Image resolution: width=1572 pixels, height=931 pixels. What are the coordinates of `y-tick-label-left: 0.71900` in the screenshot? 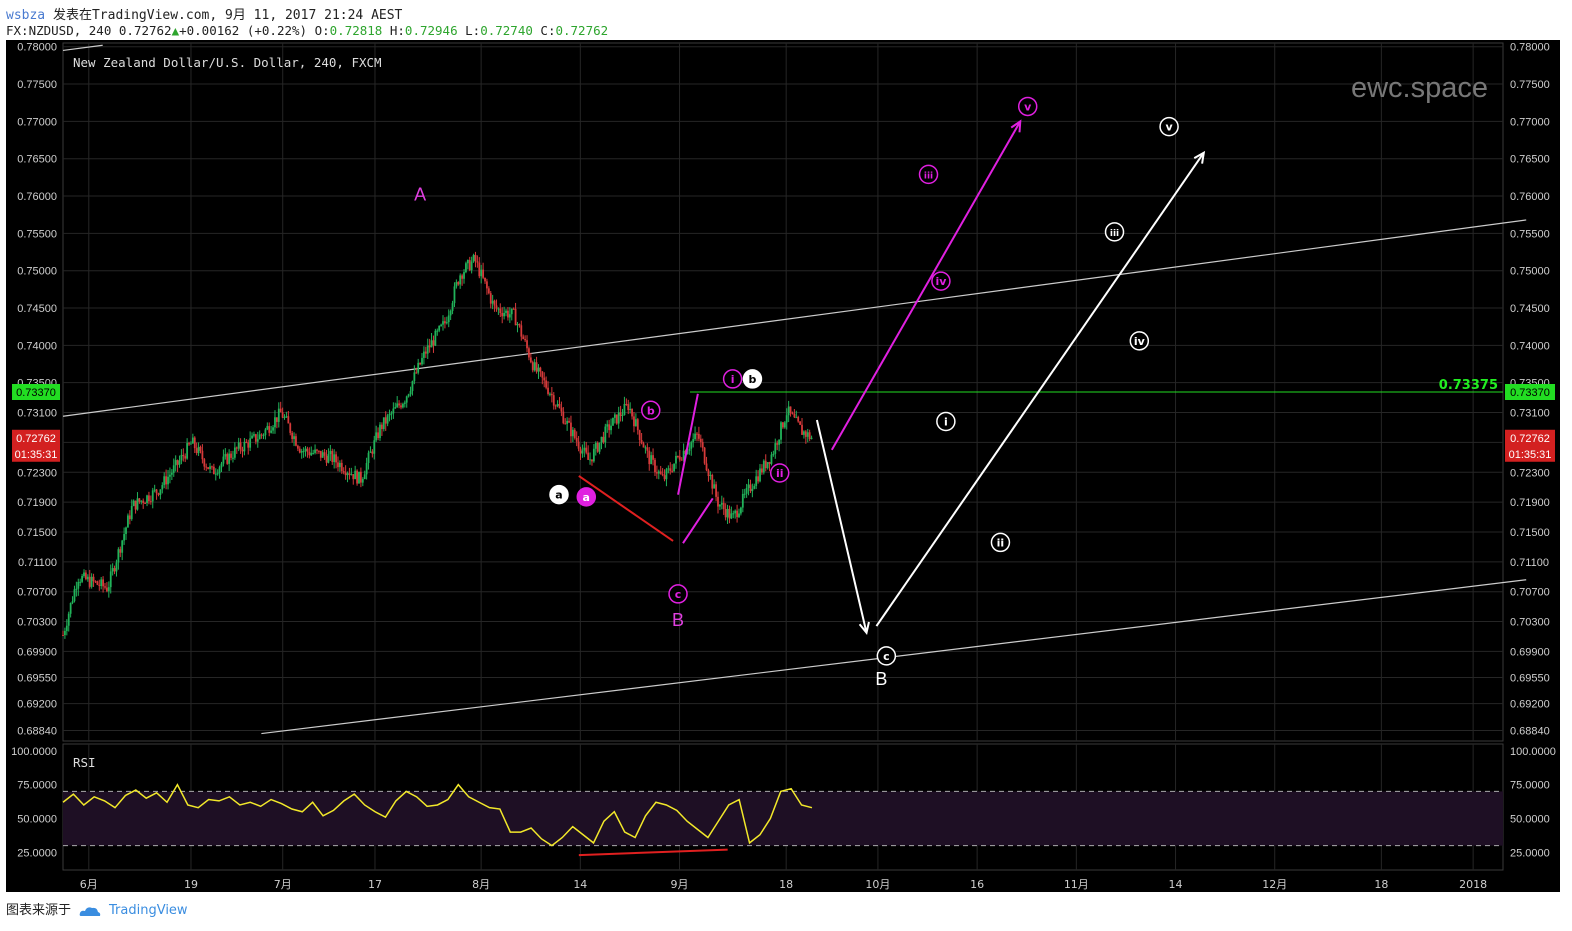 It's located at (37, 503).